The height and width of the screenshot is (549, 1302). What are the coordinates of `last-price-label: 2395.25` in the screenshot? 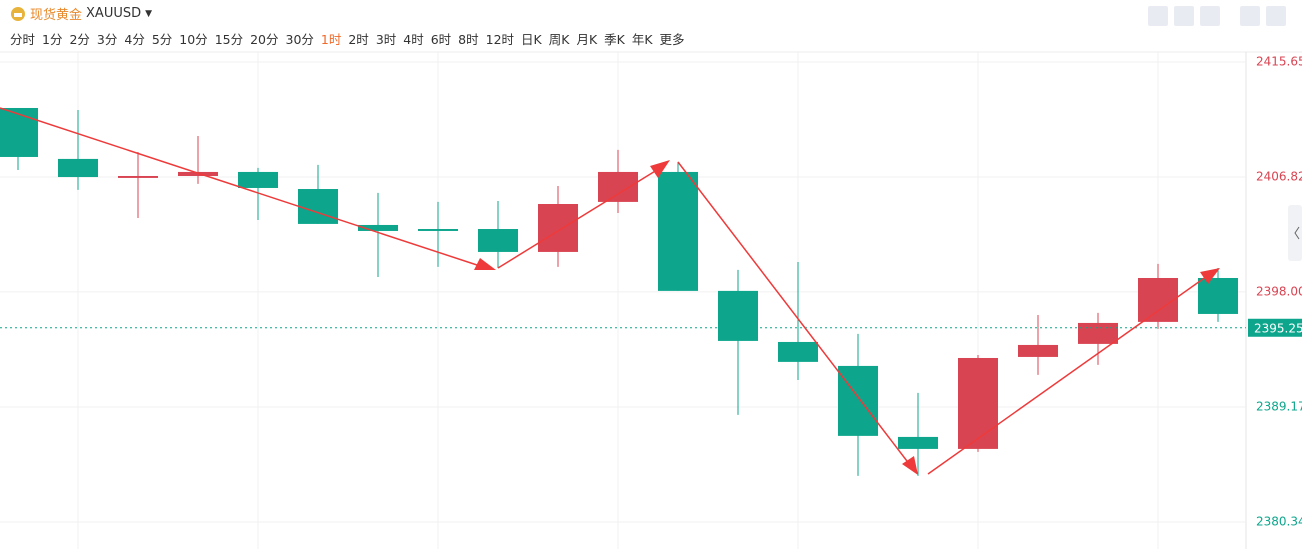 It's located at (1278, 328).